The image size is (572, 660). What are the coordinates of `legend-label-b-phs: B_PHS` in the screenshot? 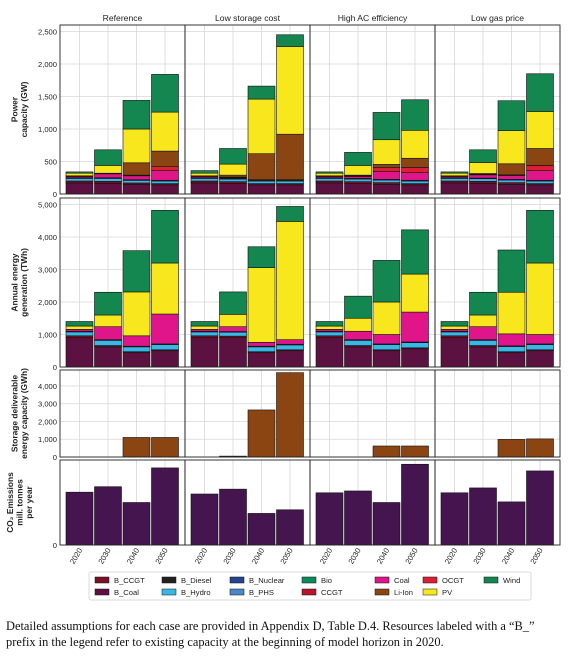 It's located at (261, 592).